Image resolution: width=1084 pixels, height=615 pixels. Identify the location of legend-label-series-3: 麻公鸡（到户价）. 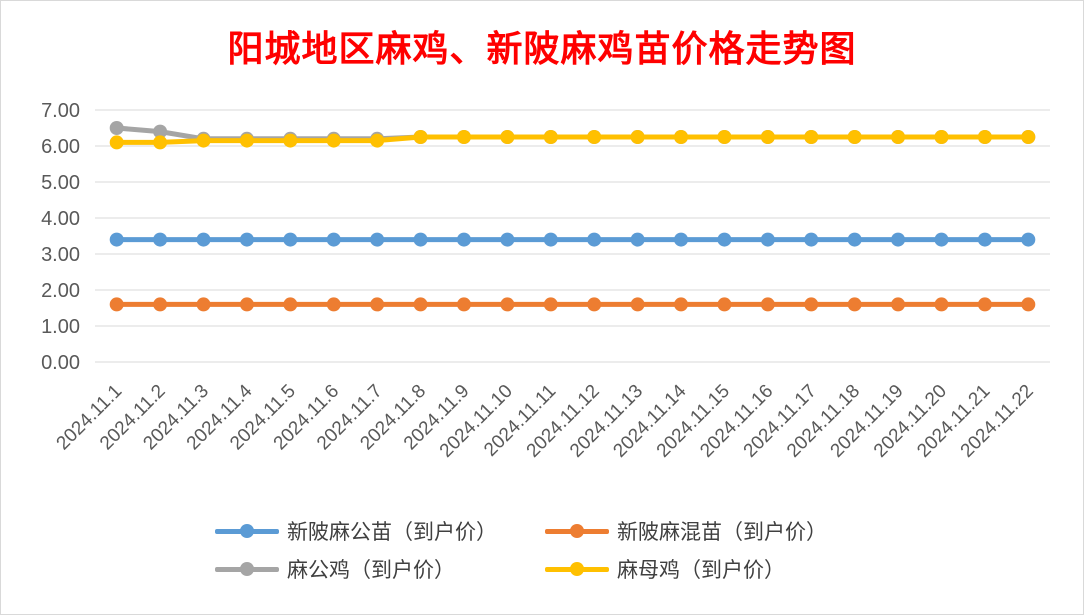
(371, 570).